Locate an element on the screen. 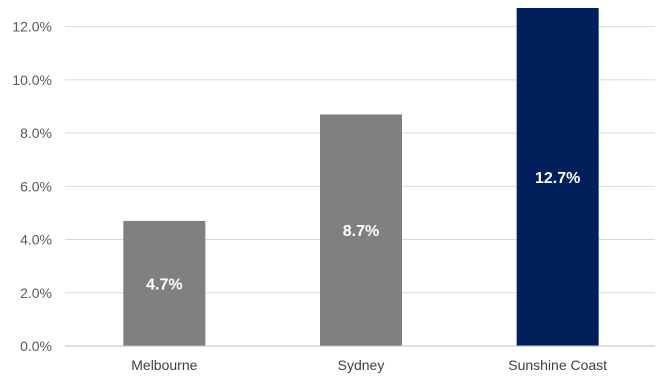 This screenshot has width=665, height=376. x-tick-label: Melbourne is located at coordinates (164, 365).